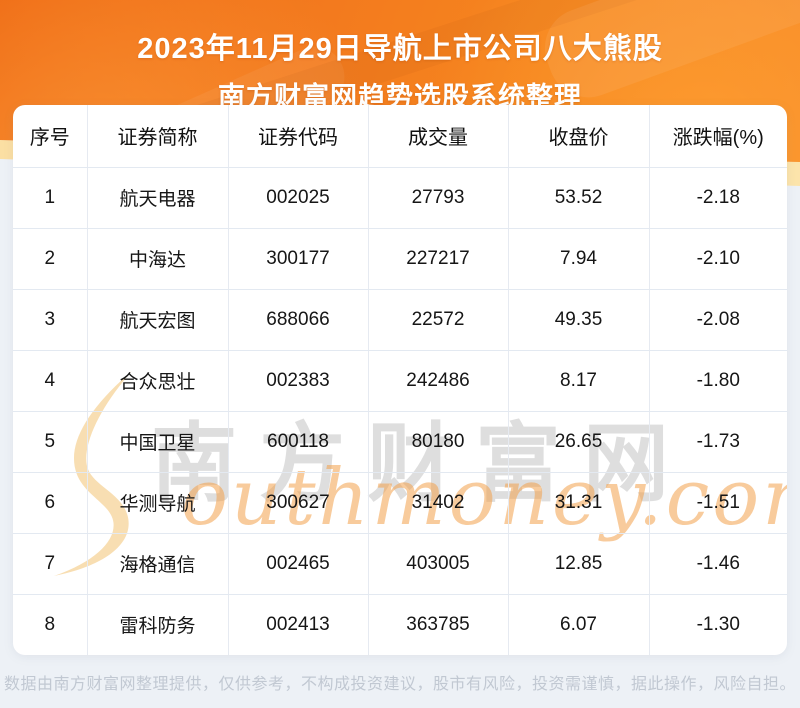 This screenshot has width=800, height=708. What do you see at coordinates (50, 564) in the screenshot?
I see `cell-r7-c0: 7` at bounding box center [50, 564].